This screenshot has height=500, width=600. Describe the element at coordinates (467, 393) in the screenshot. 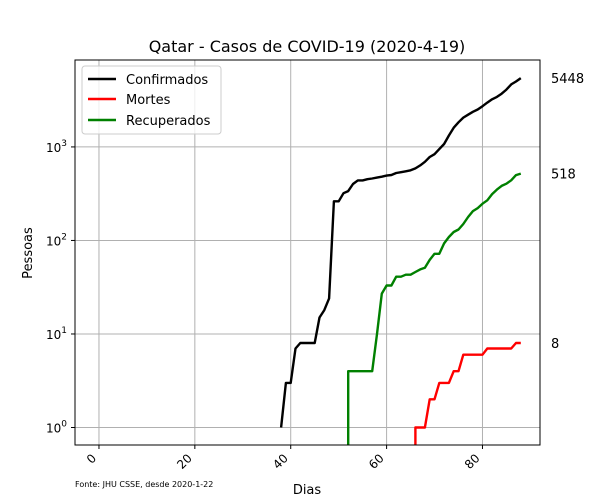

I see `series-line-mortes` at that location.